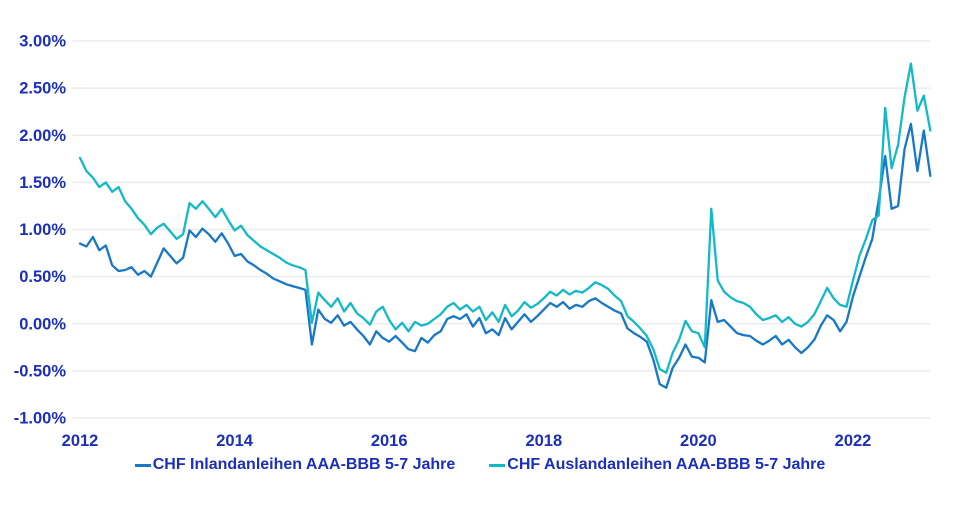 The height and width of the screenshot is (508, 960). What do you see at coordinates (543, 441) in the screenshot?
I see `x-axis-label-2018: 2018` at bounding box center [543, 441].